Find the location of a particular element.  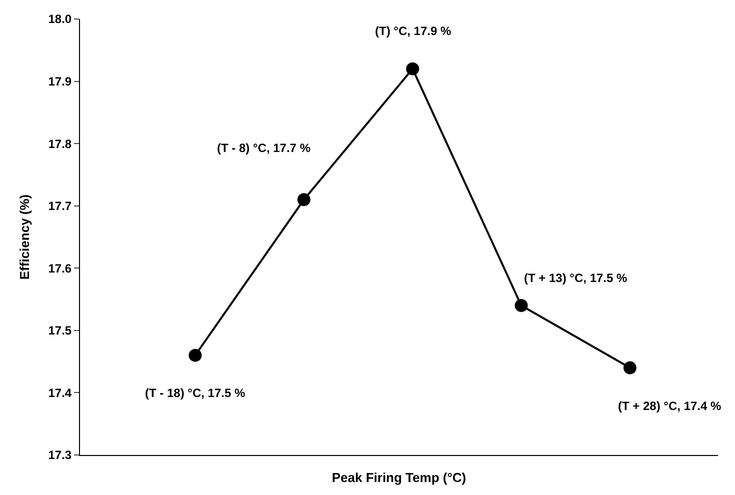

annotation: (T + 28) °C, 17.4 % is located at coordinates (670, 406).